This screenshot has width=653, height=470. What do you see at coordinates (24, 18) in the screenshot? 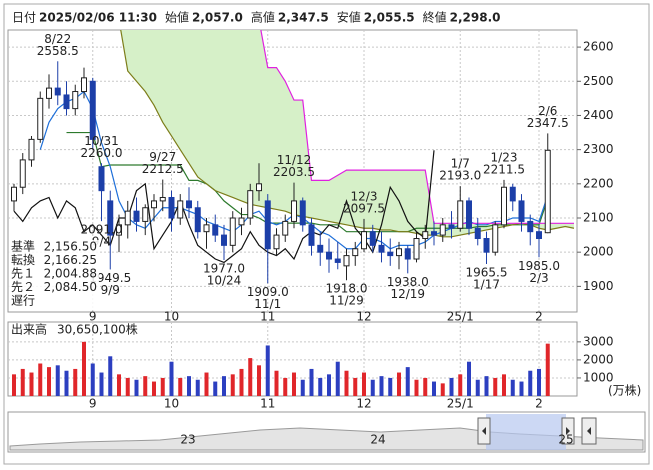
I see `header-label: 日付` at bounding box center [24, 18].